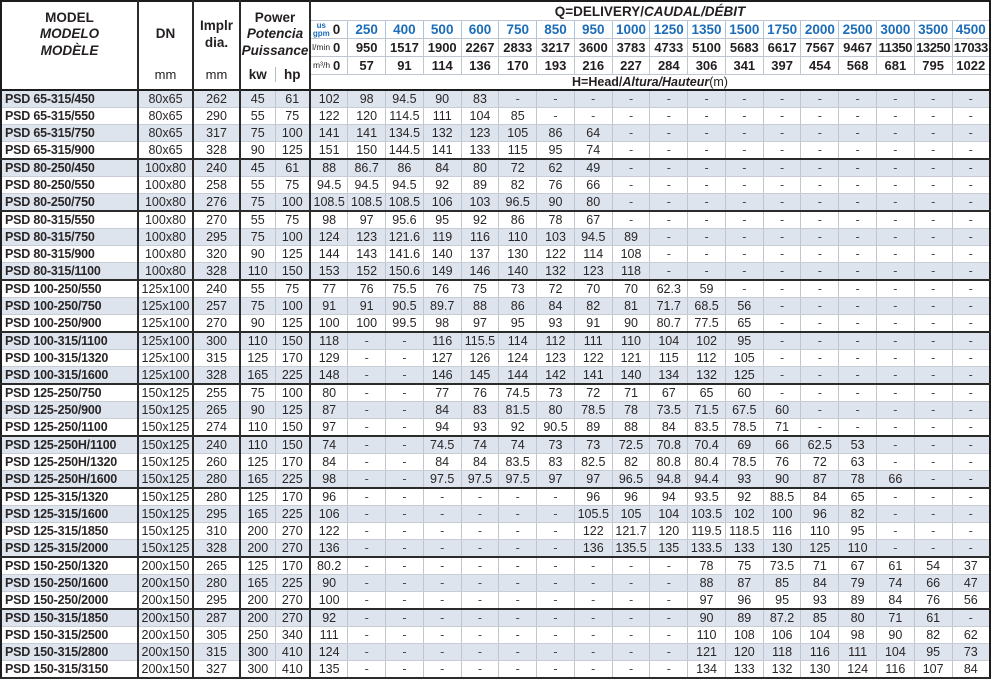 Image resolution: width=991 pixels, height=679 pixels. What do you see at coordinates (631, 47) in the screenshot?
I see `flow-value: 3783` at bounding box center [631, 47].